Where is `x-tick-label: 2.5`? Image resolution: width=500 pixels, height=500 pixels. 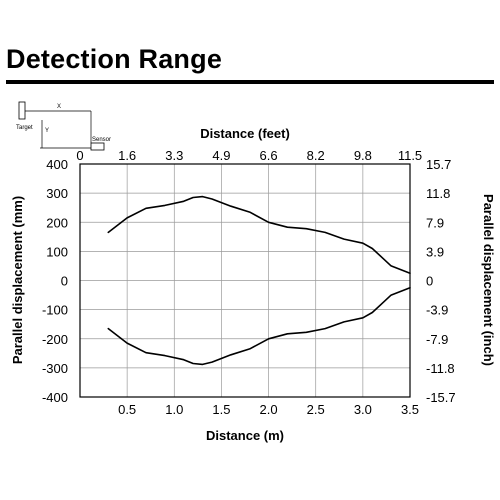 x-tick-label: 2.5 is located at coordinates (316, 409).